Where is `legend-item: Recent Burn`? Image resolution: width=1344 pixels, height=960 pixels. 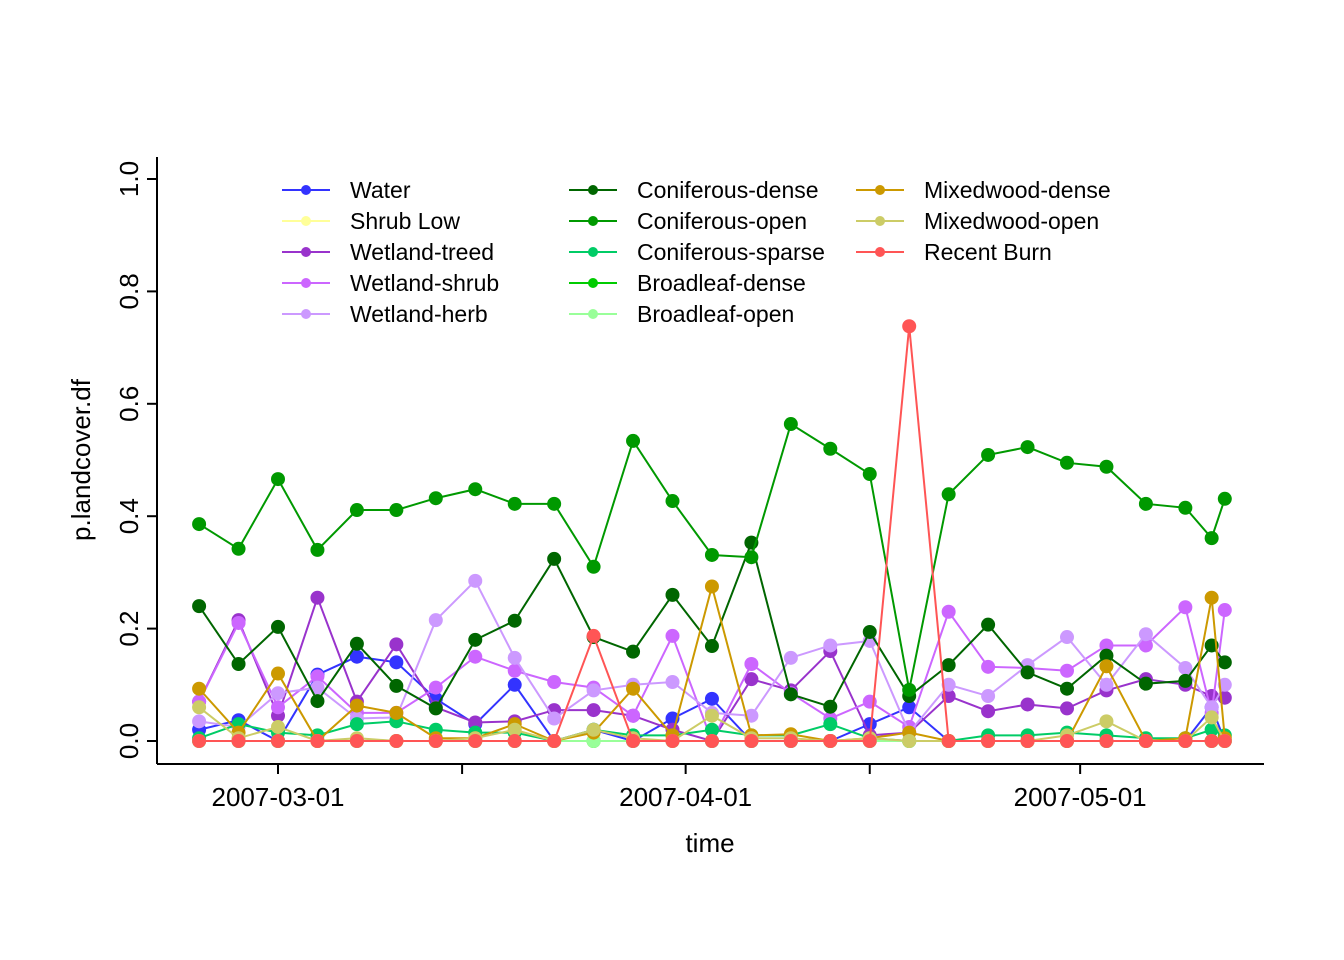 legend-item: Recent Burn is located at coordinates (954, 252).